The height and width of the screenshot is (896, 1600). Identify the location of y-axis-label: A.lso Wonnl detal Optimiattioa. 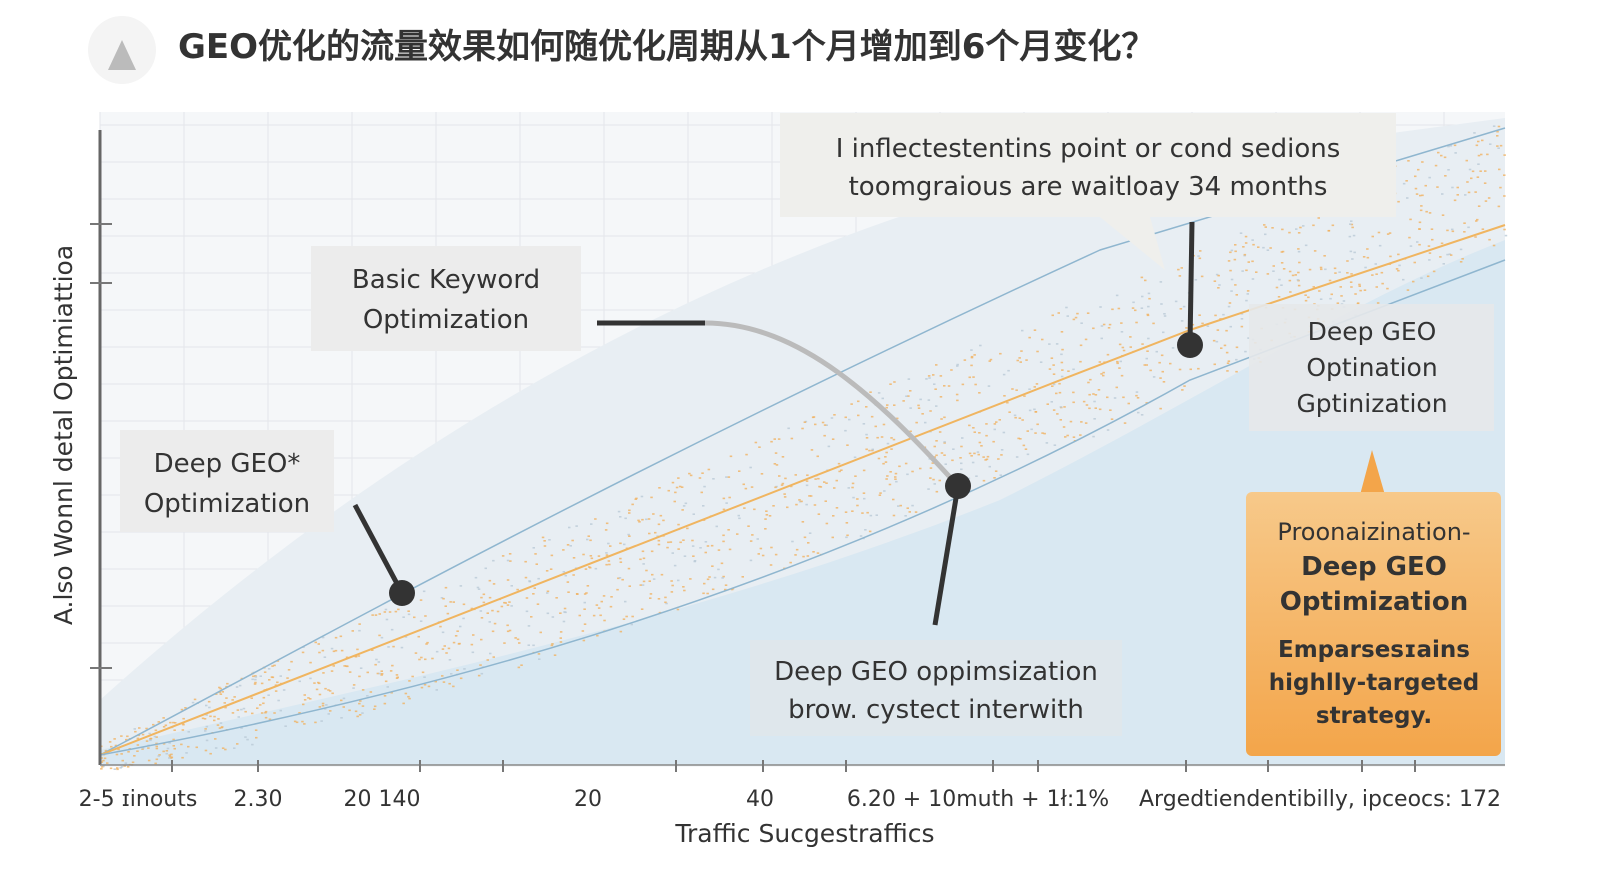
(63, 435).